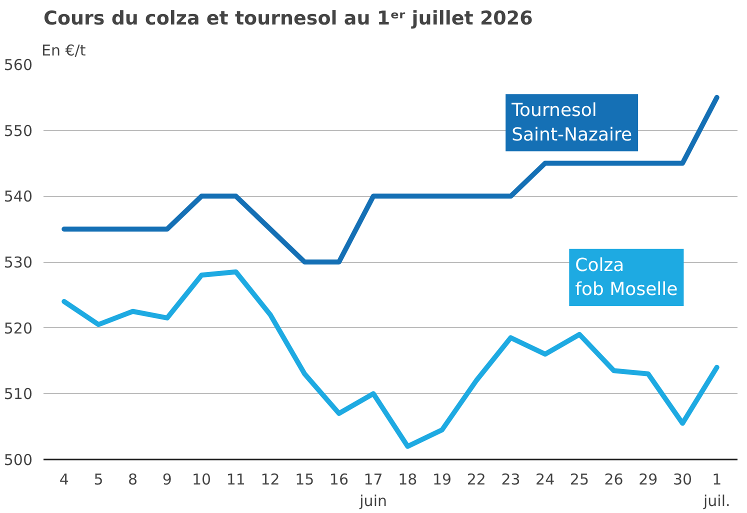  I want to click on x-tick-label: 30, so click(682, 479).